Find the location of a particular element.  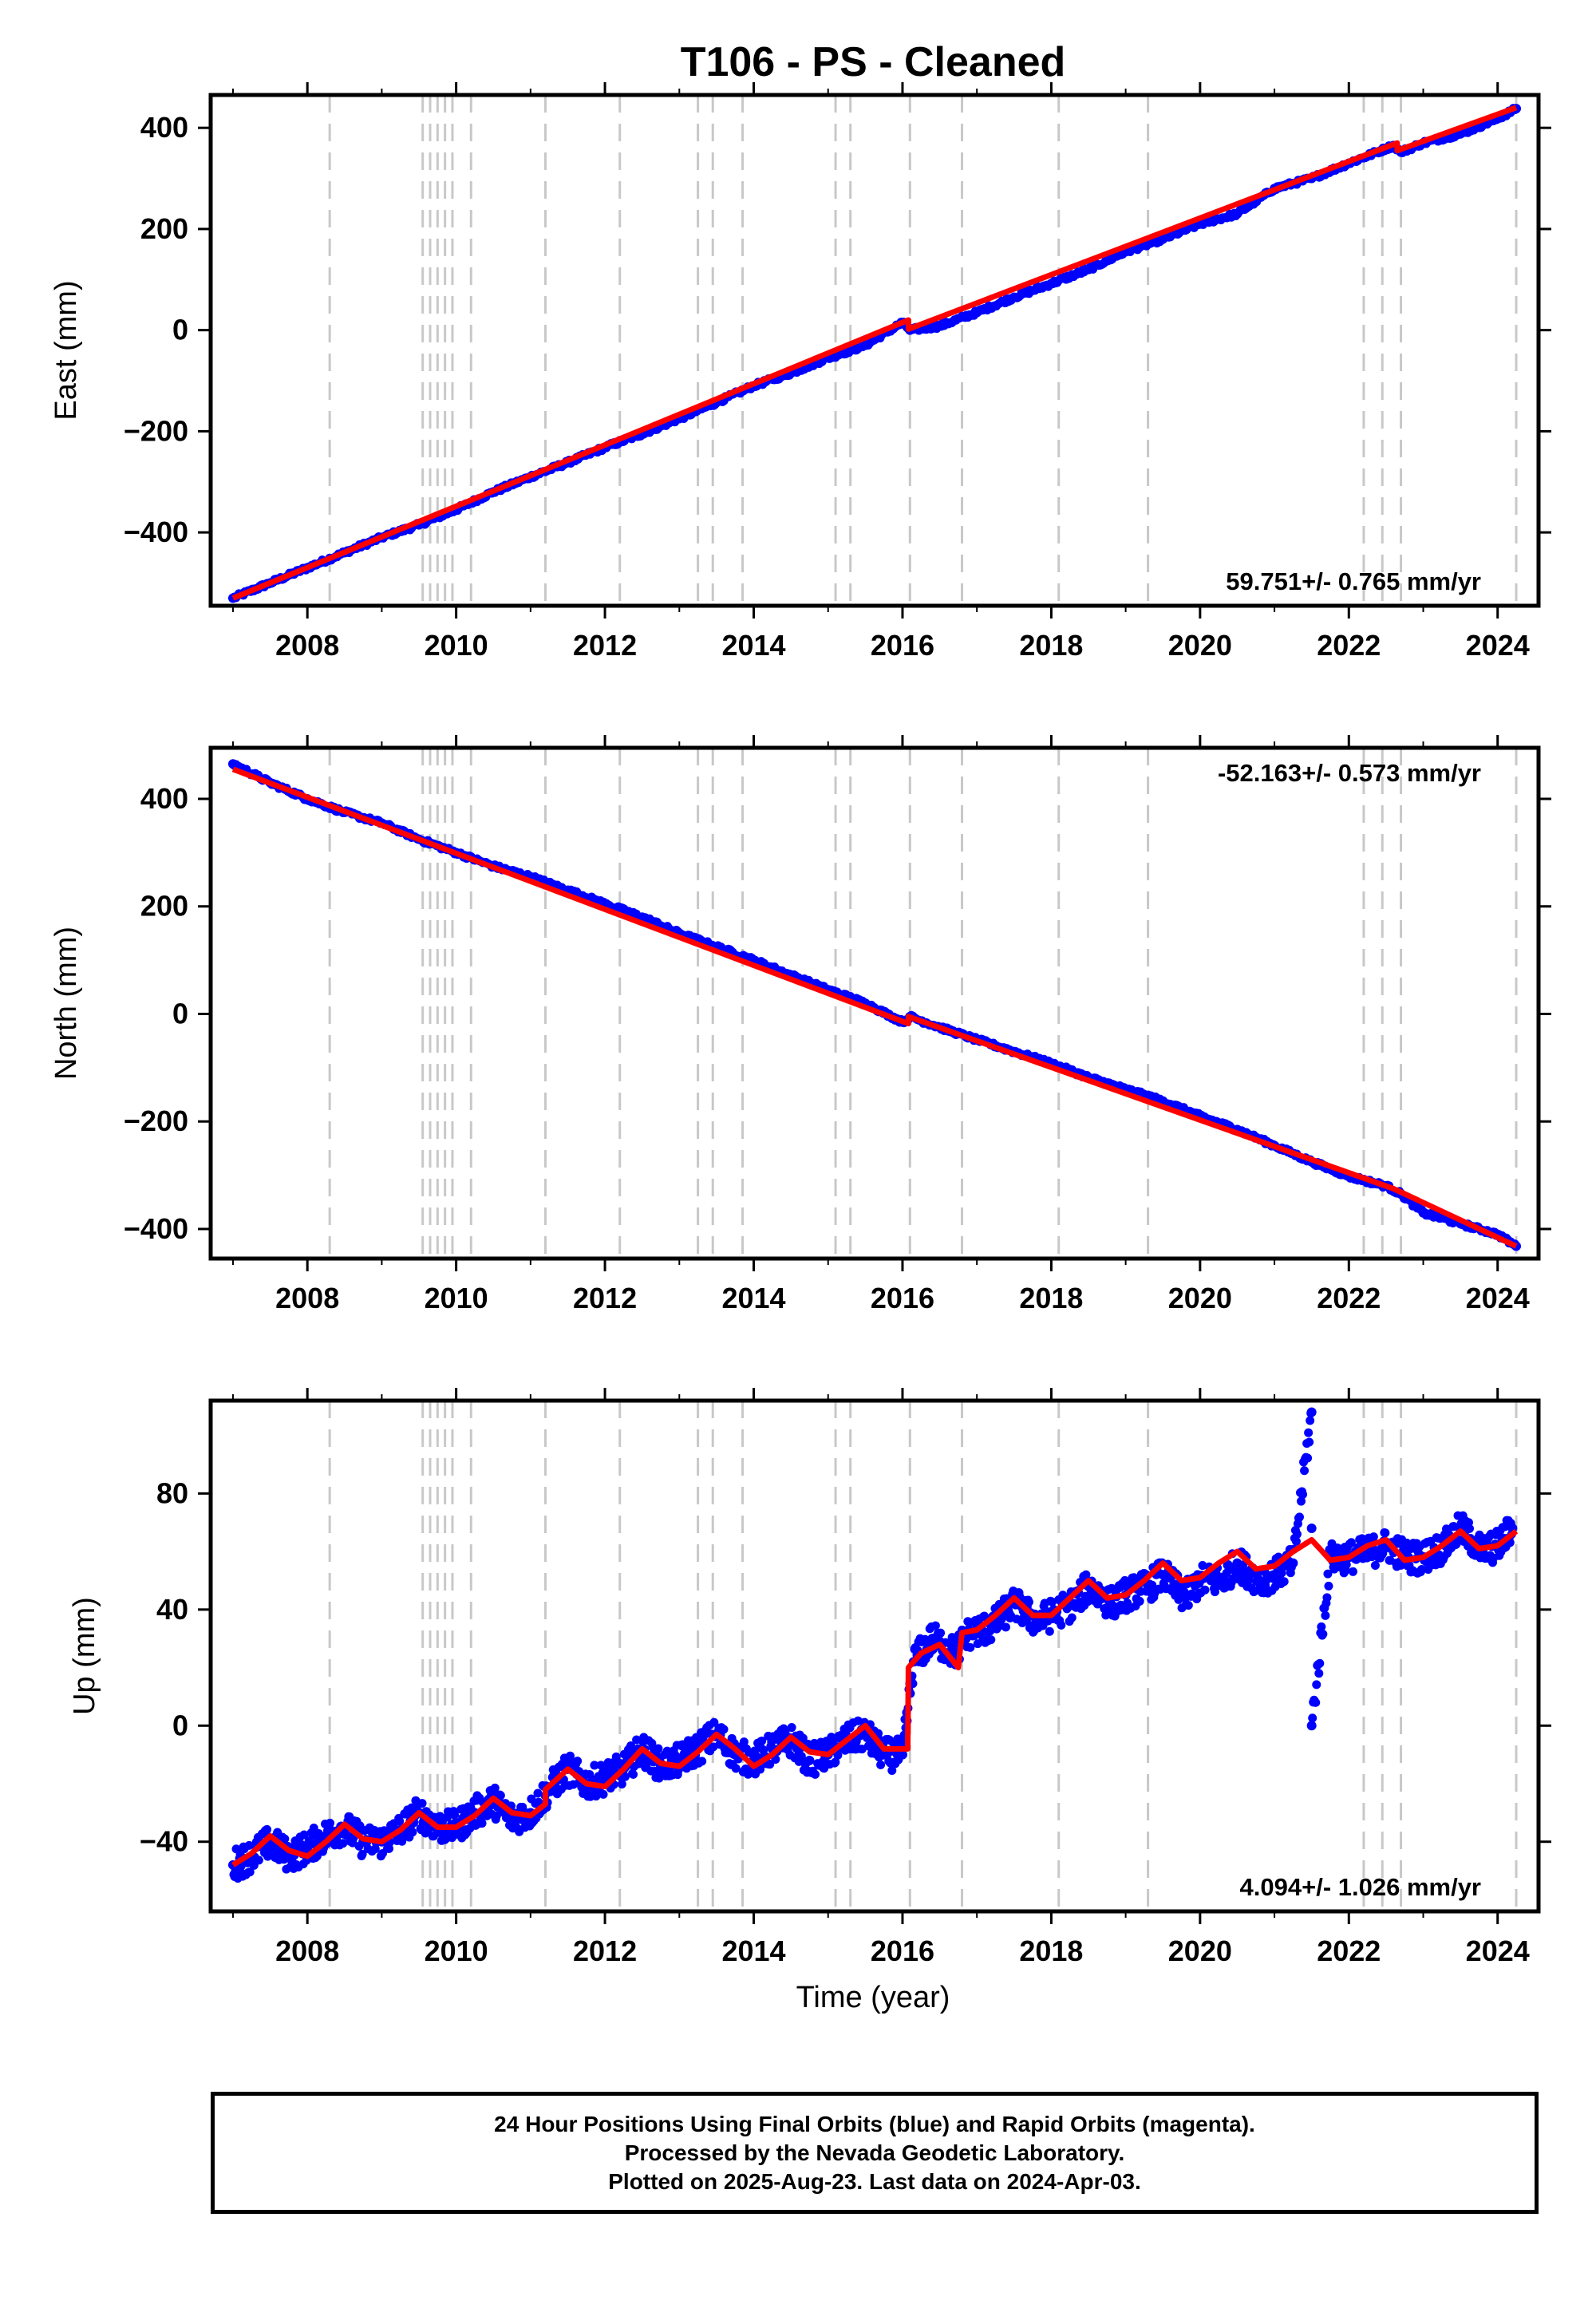

east-ytick-label-4: 400 is located at coordinates (164, 128).